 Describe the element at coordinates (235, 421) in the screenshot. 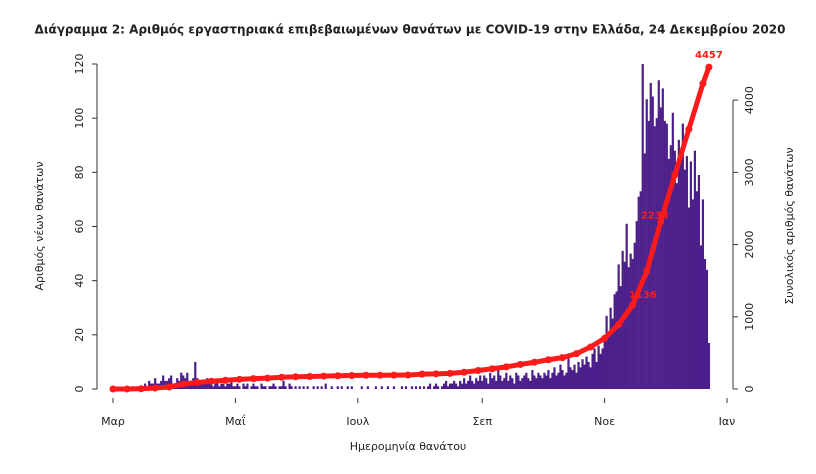

I see `x-tick-label: Μαΐ` at that location.